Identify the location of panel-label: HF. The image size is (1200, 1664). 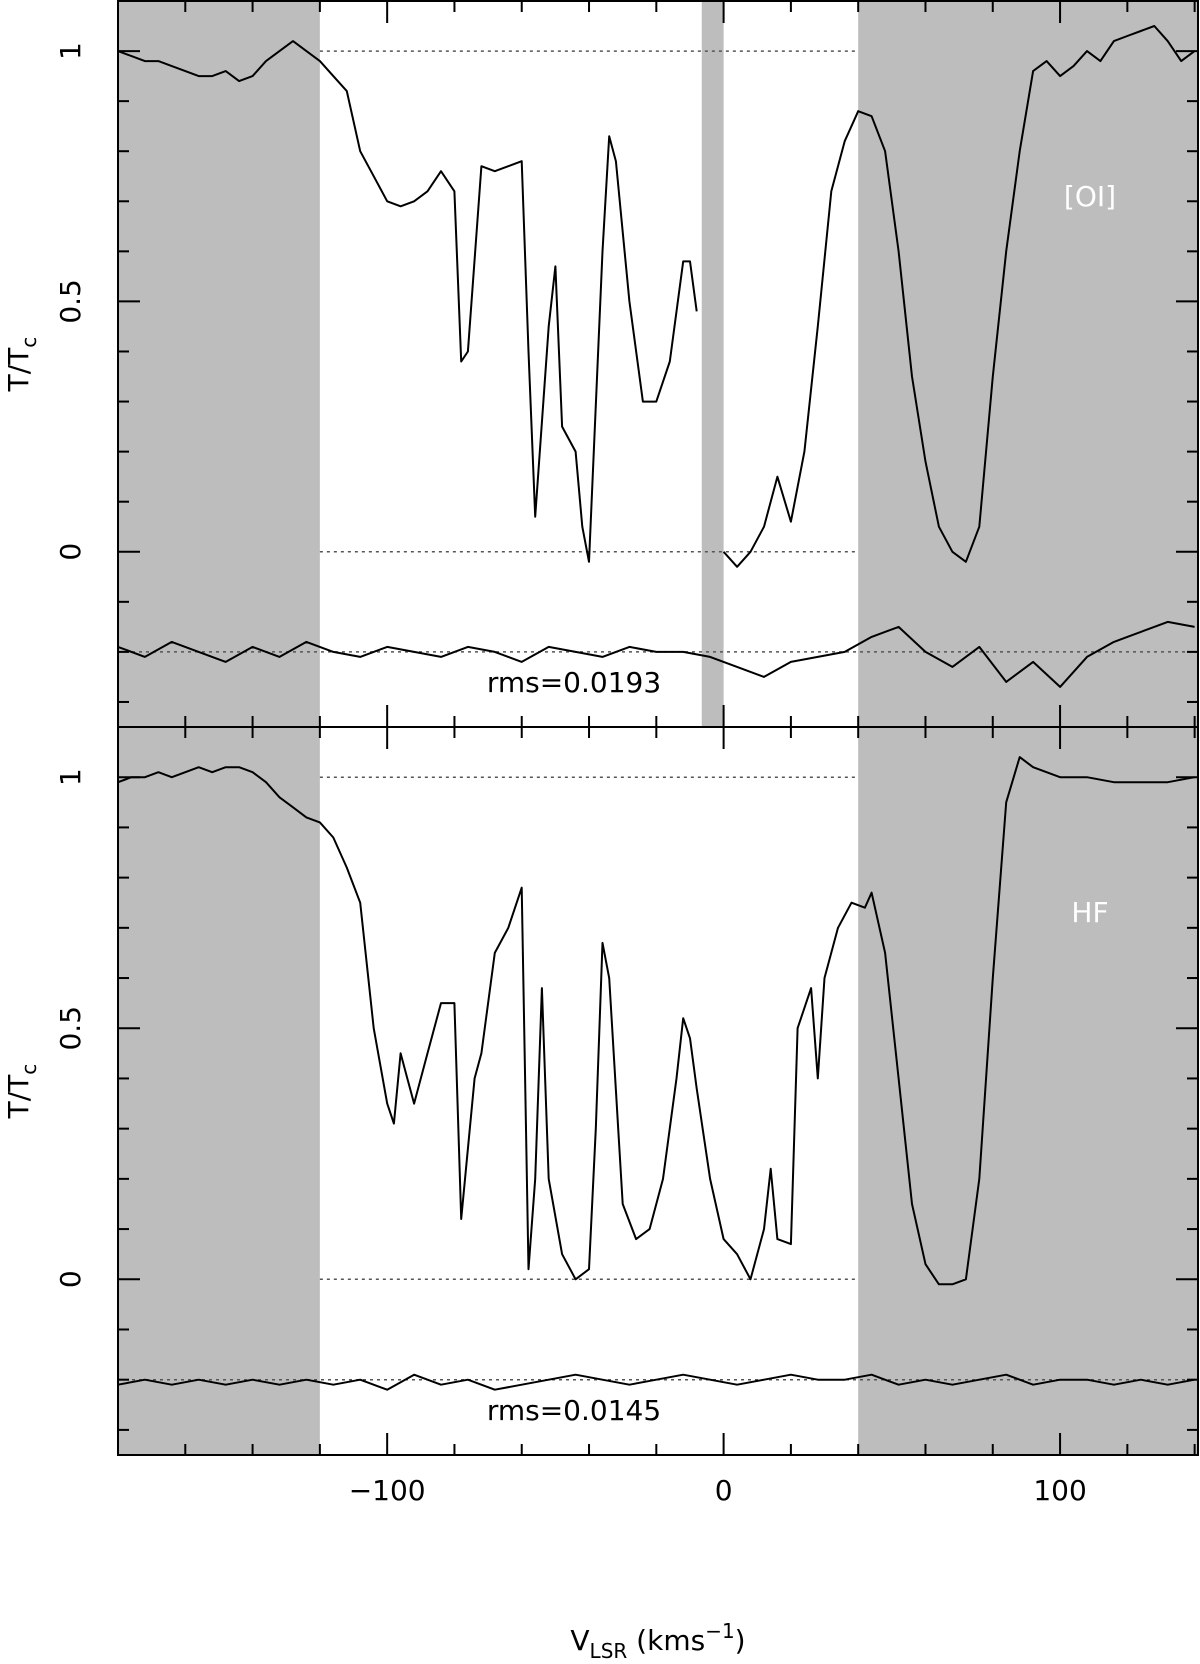
(1089, 912).